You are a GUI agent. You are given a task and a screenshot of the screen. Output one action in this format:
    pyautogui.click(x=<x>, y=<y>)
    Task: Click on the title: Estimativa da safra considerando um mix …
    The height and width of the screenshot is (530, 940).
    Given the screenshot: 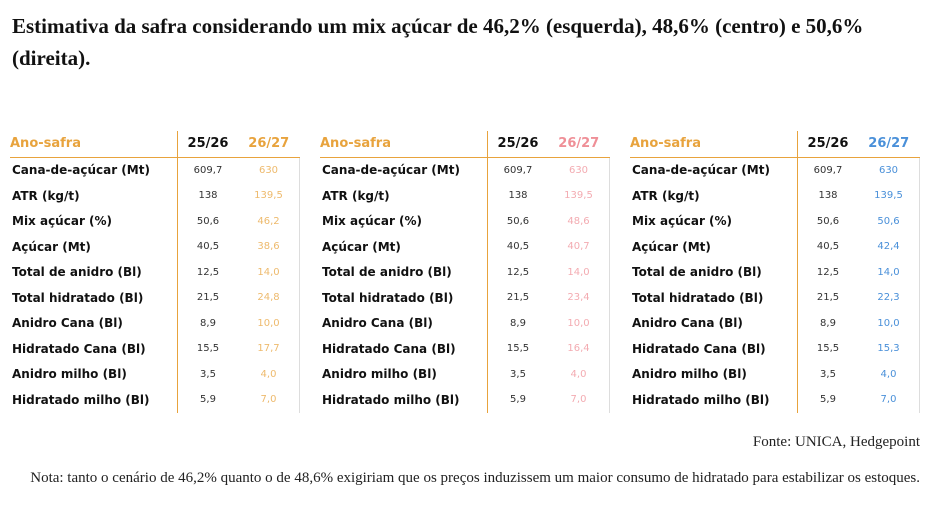 What is the action you would take?
    pyautogui.click(x=438, y=42)
    